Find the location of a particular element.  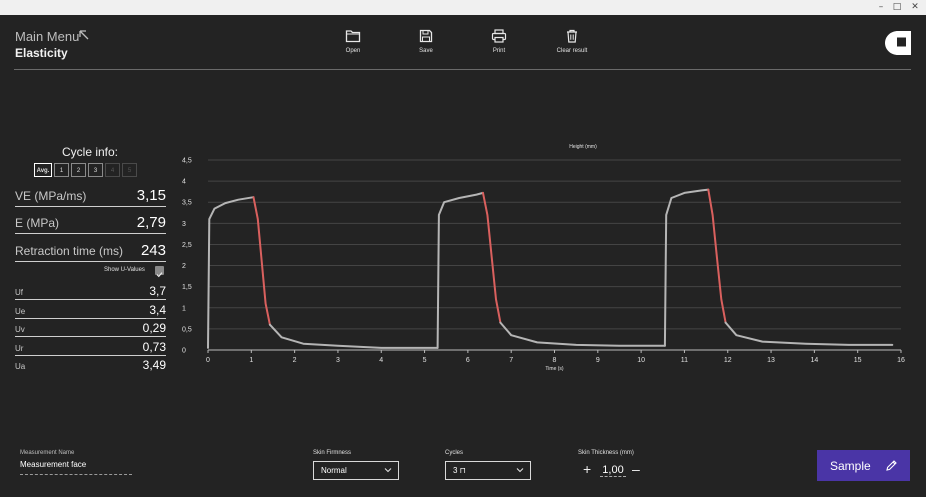

show-u-values-toggle: Show U-Values is located at coordinates (132, 272).